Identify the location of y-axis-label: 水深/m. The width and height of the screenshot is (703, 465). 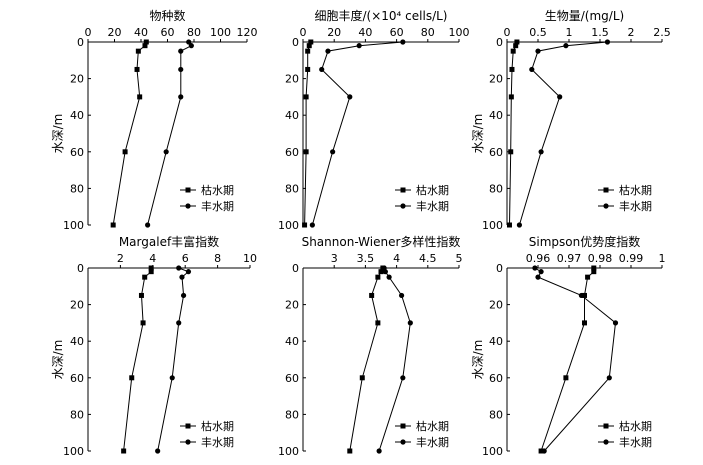
(58, 134).